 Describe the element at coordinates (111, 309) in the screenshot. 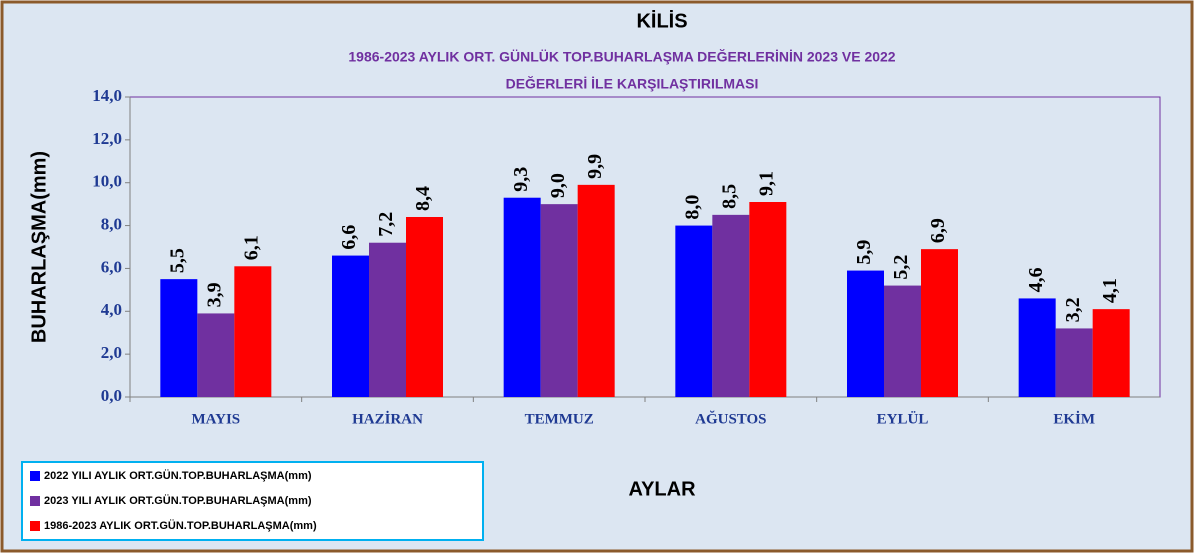

I see `y-tick-label: 4,0` at that location.